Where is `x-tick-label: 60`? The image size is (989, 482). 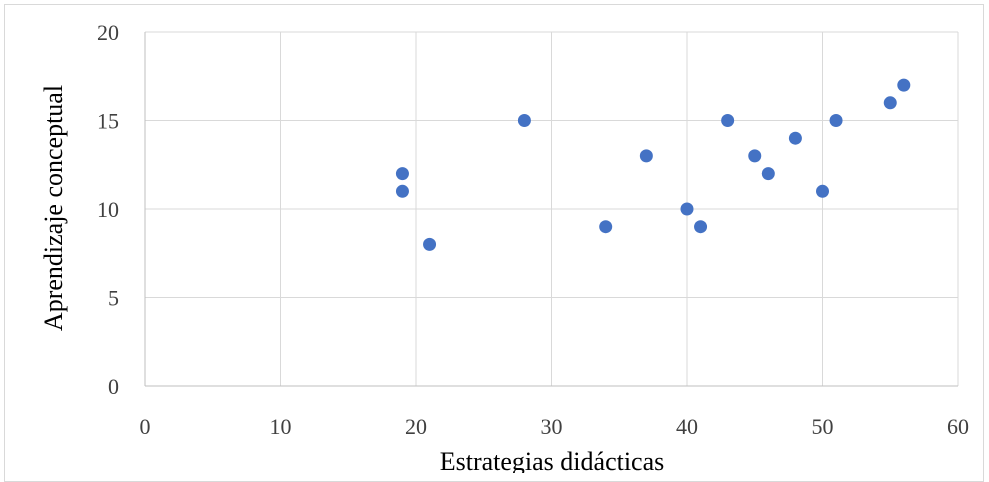 x-tick-label: 60 is located at coordinates (958, 426).